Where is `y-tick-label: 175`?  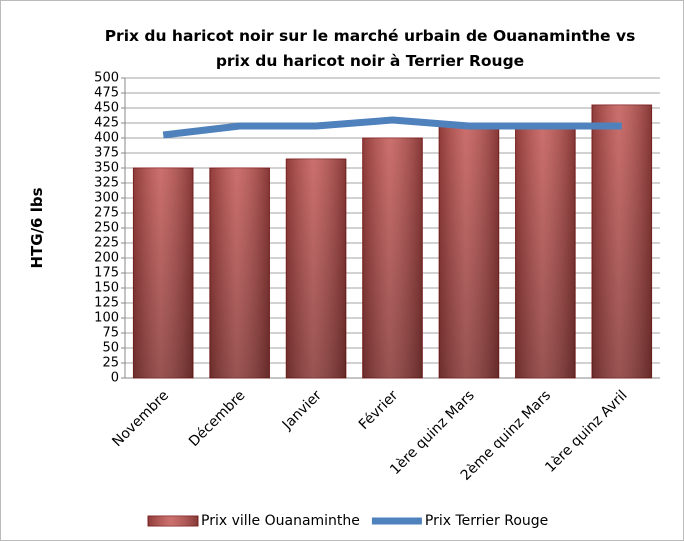 y-tick-label: 175 is located at coordinates (106, 273).